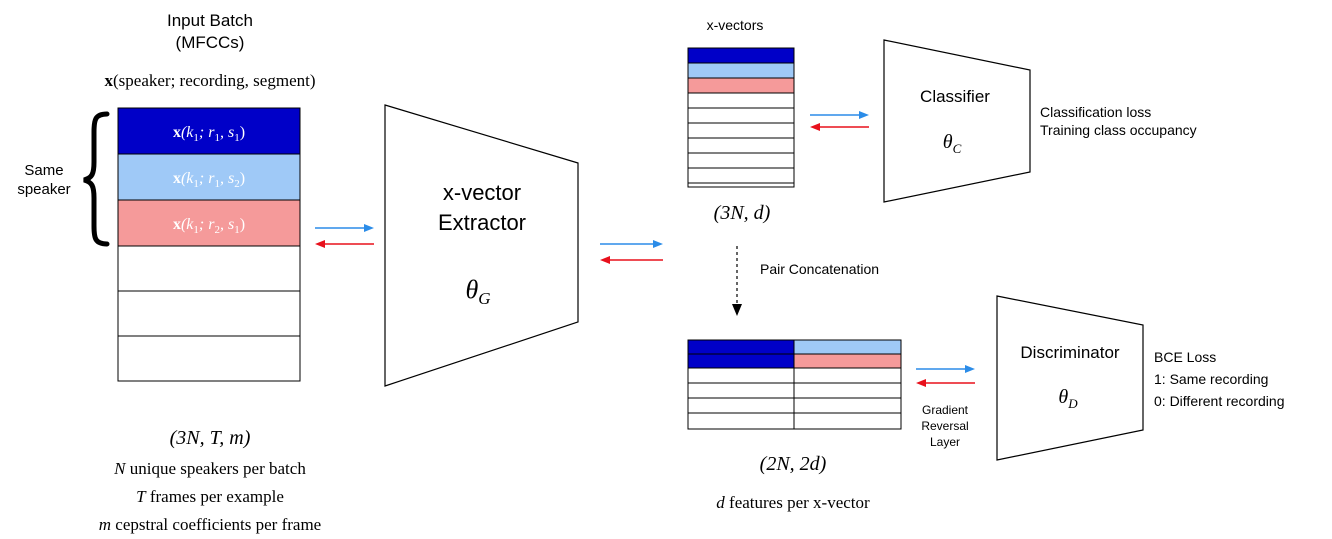  What do you see at coordinates (209, 468) in the screenshot?
I see `input-desc-line1: N unique speakers per batch` at bounding box center [209, 468].